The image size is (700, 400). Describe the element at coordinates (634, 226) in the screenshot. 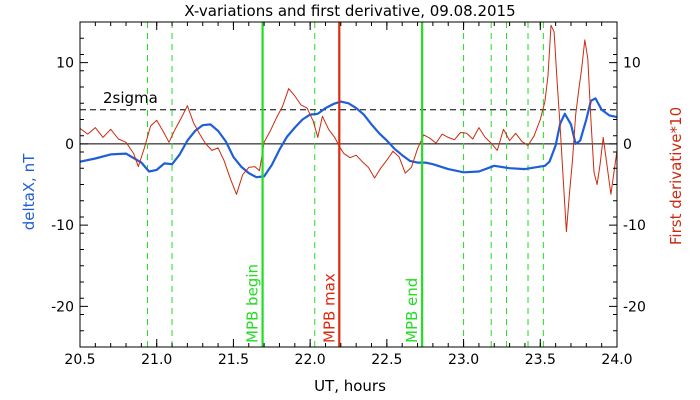

I see `y-tick-label-right: -10` at that location.